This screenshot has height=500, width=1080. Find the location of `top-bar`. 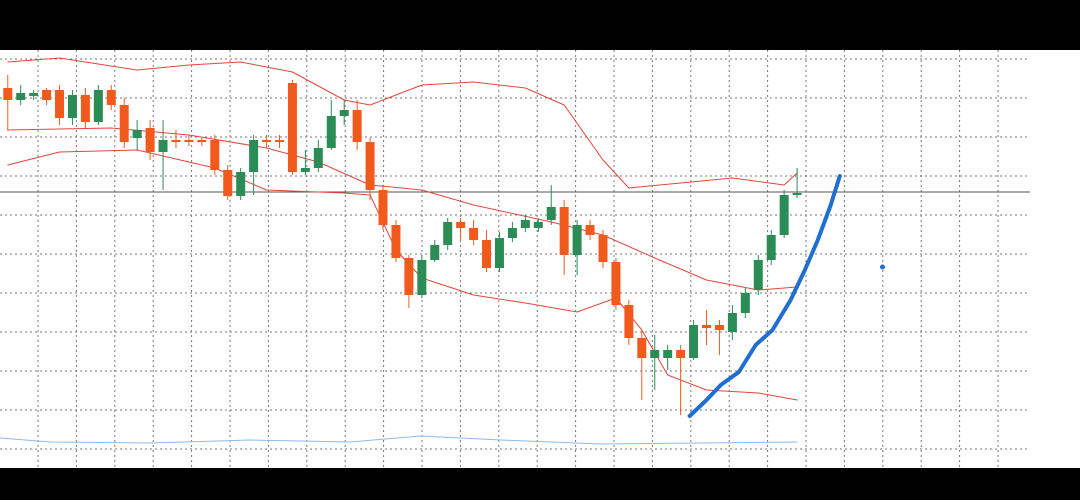

top-bar is located at coordinates (540, 25).